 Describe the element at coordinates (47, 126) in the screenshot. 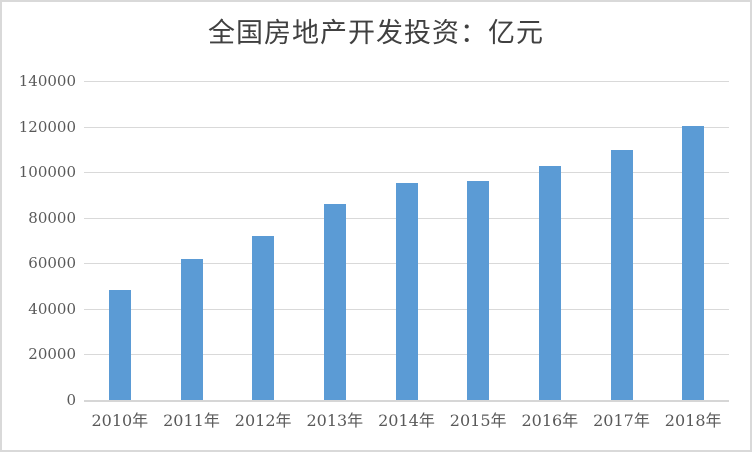

I see `y-axis-tick-label: 120000` at that location.